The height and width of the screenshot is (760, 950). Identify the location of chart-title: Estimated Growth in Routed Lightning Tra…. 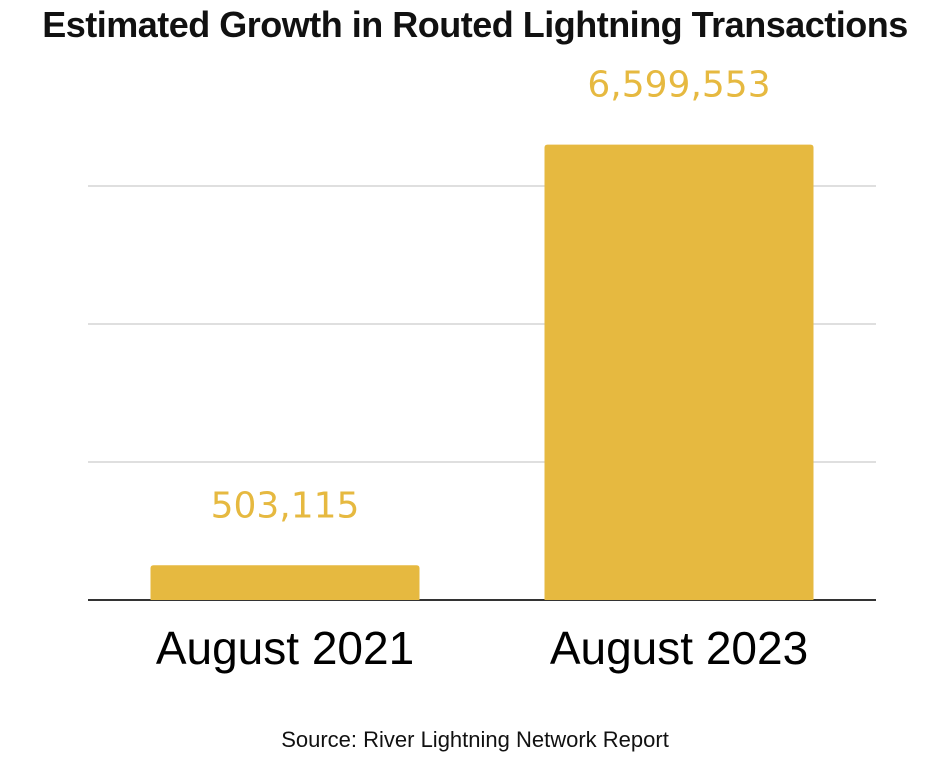
(475, 24).